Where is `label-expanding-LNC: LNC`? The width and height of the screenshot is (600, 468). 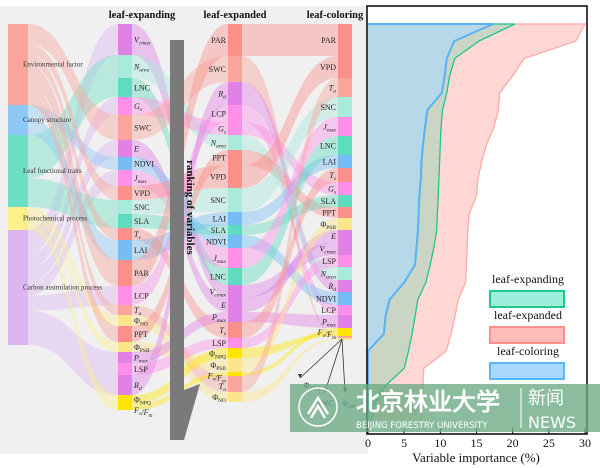
label-expanding-LNC: LNC is located at coordinates (142, 88).